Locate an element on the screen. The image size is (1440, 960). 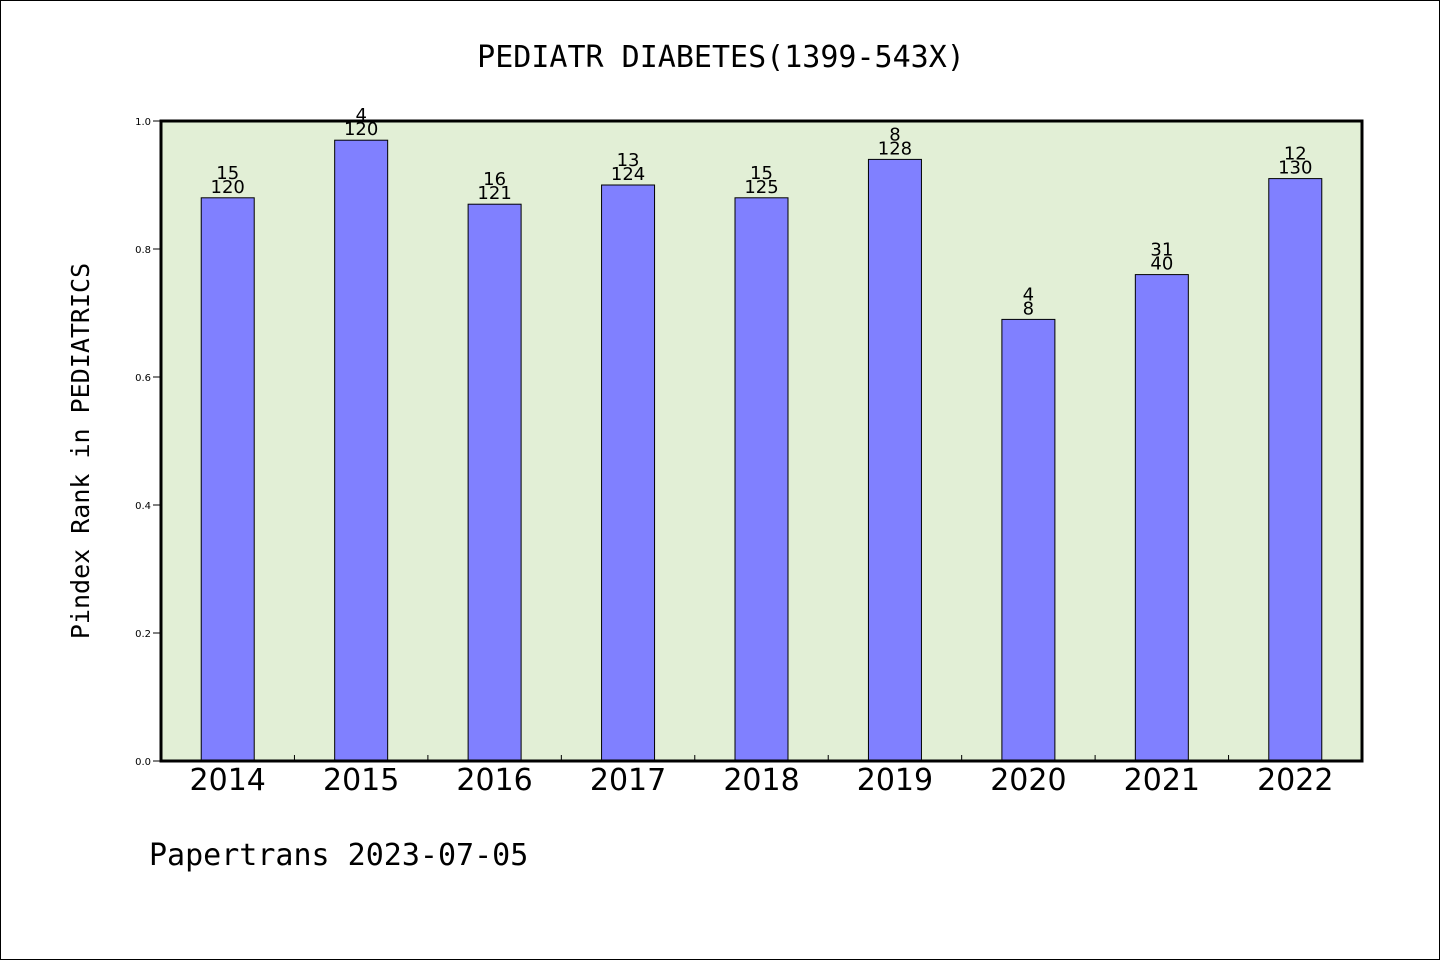
bar-label-bottom: 124 is located at coordinates (628, 174).